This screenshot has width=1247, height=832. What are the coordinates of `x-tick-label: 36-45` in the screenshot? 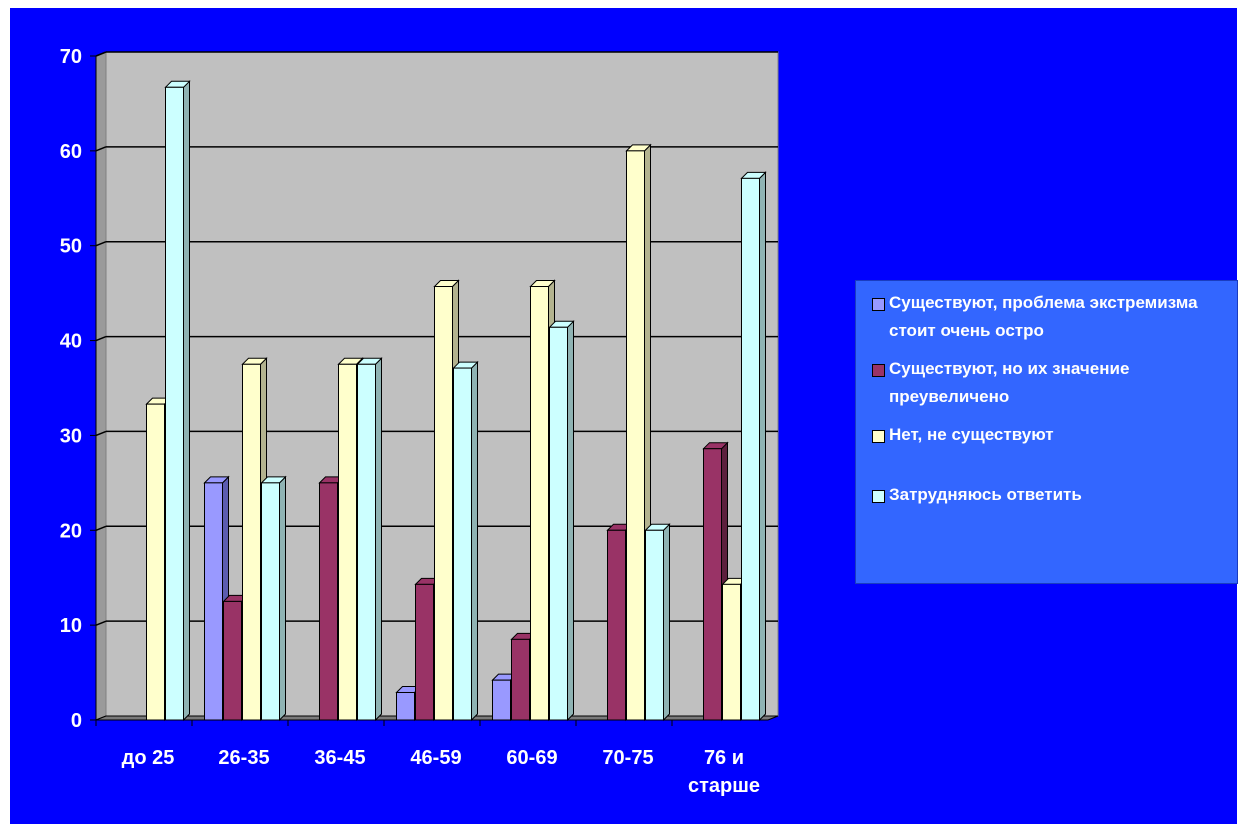 It's located at (339, 758).